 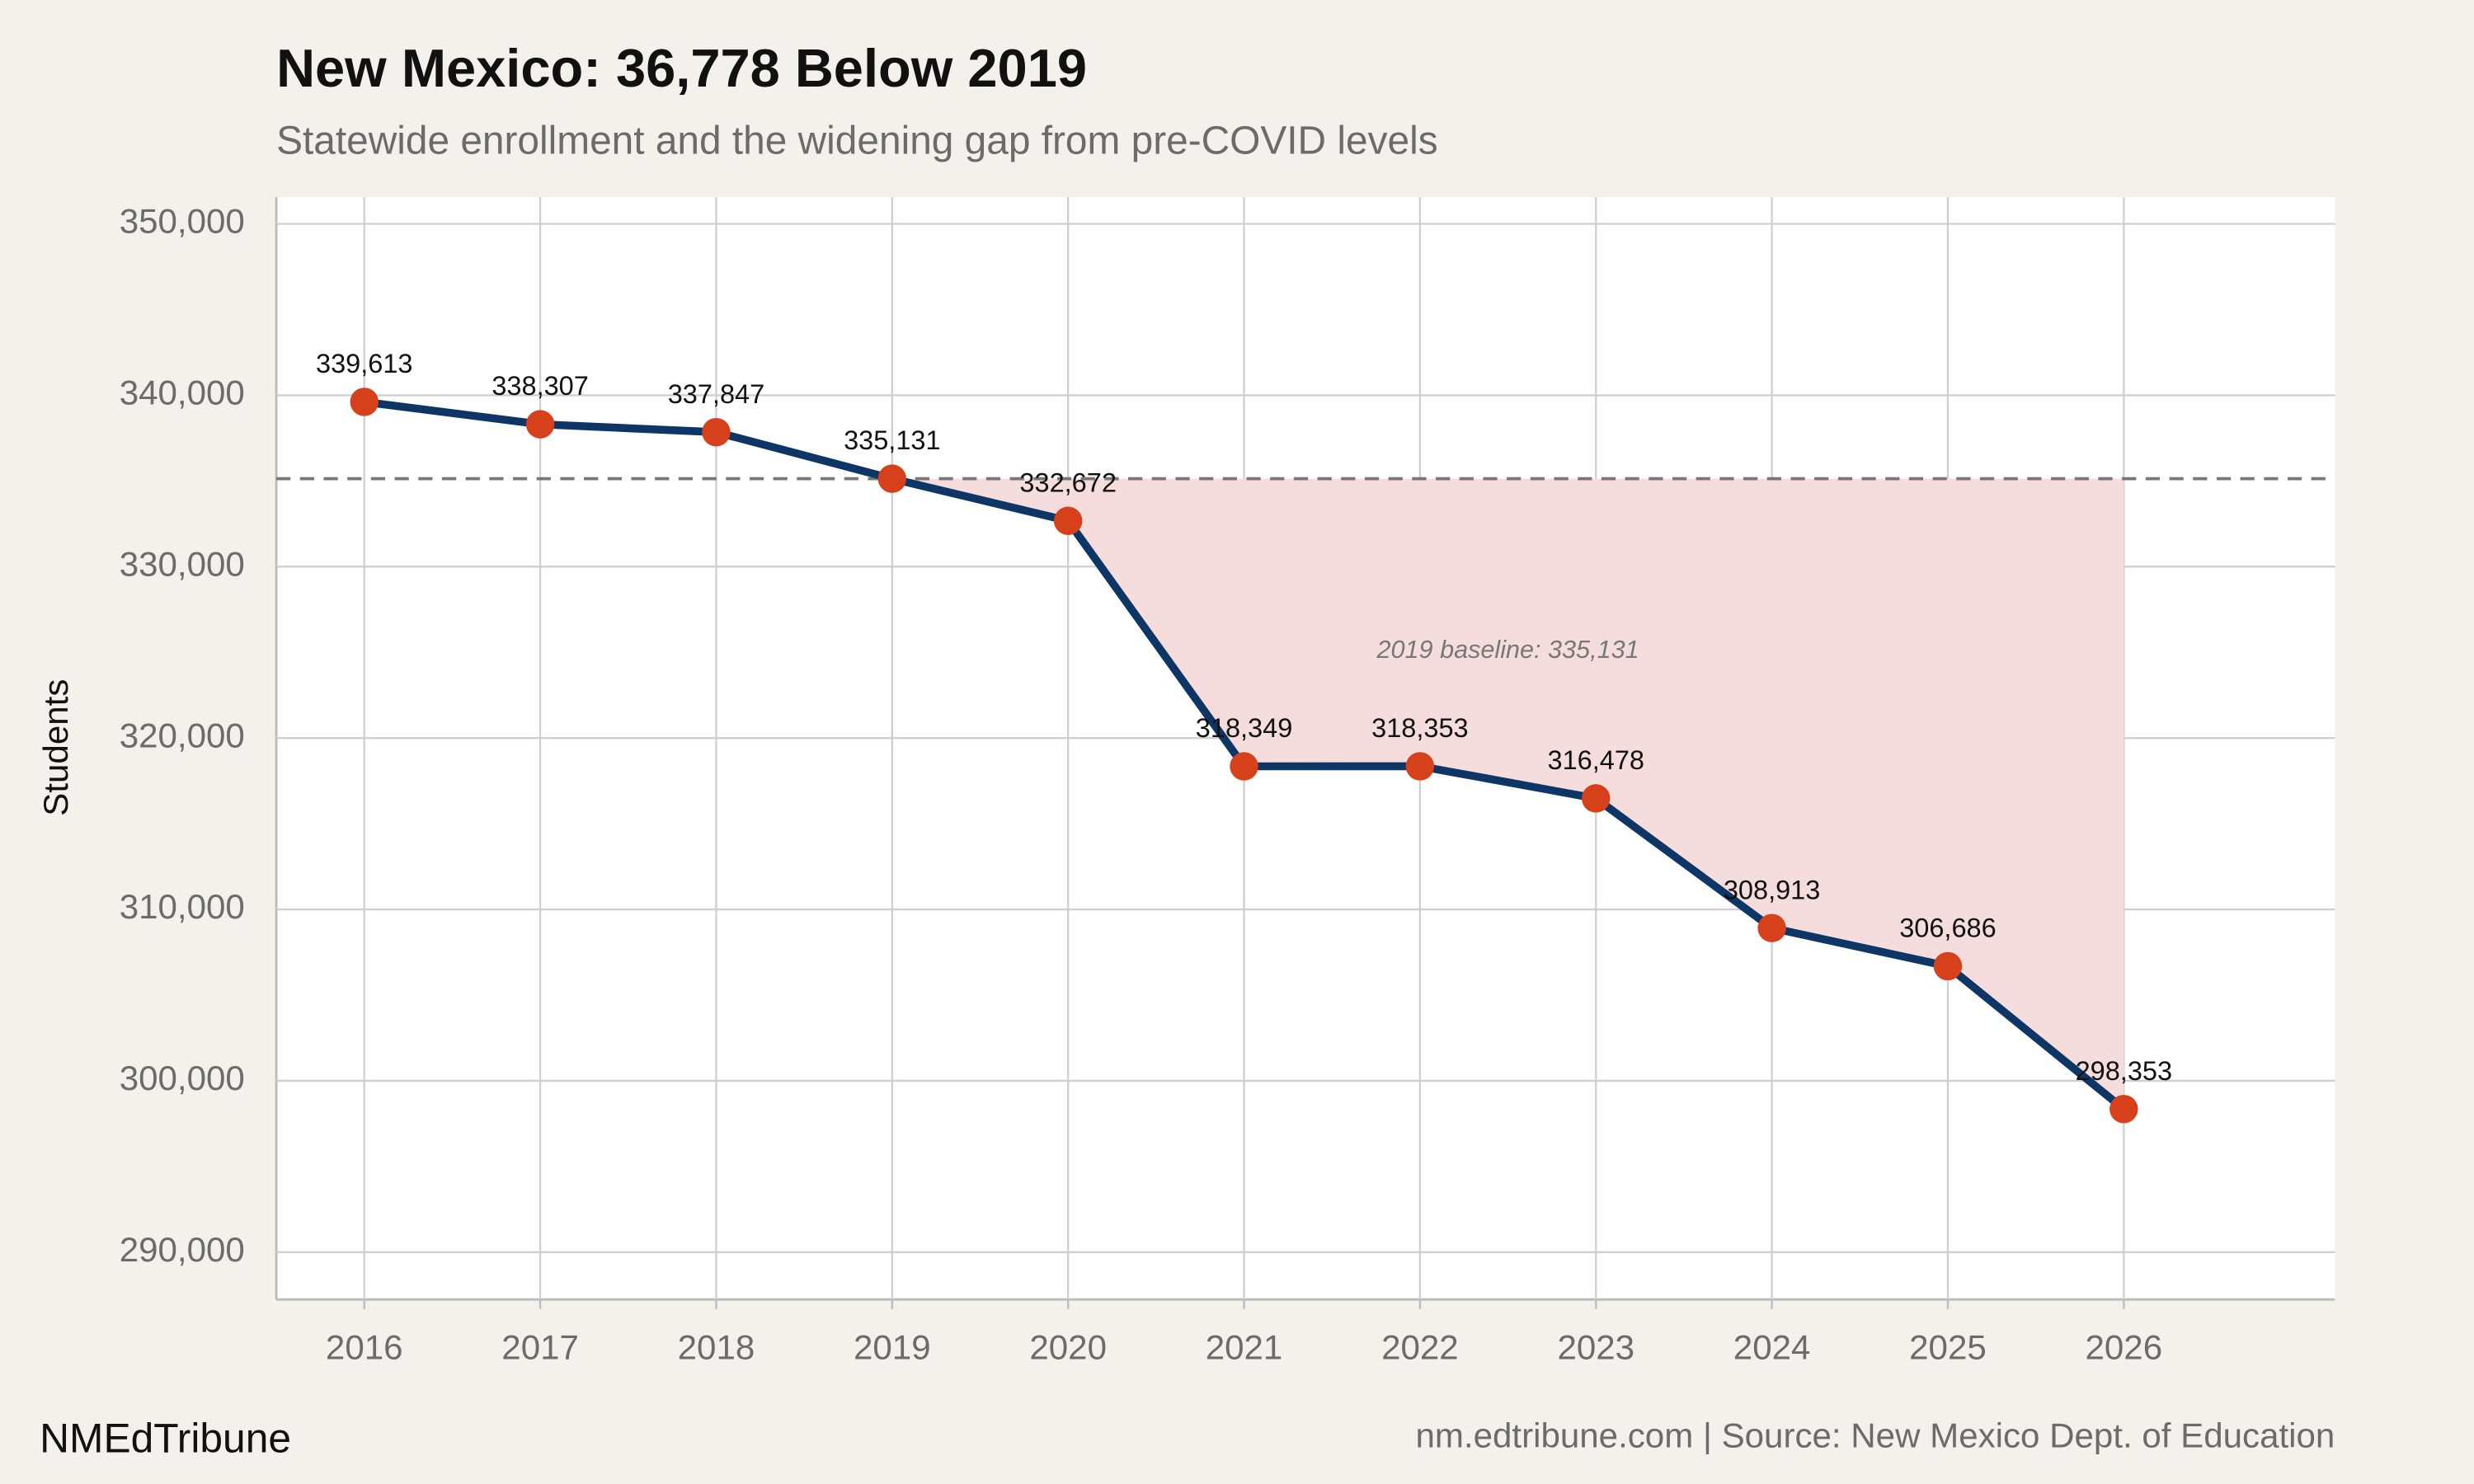 I want to click on x-tick-label: 2018, so click(x=716, y=1347).